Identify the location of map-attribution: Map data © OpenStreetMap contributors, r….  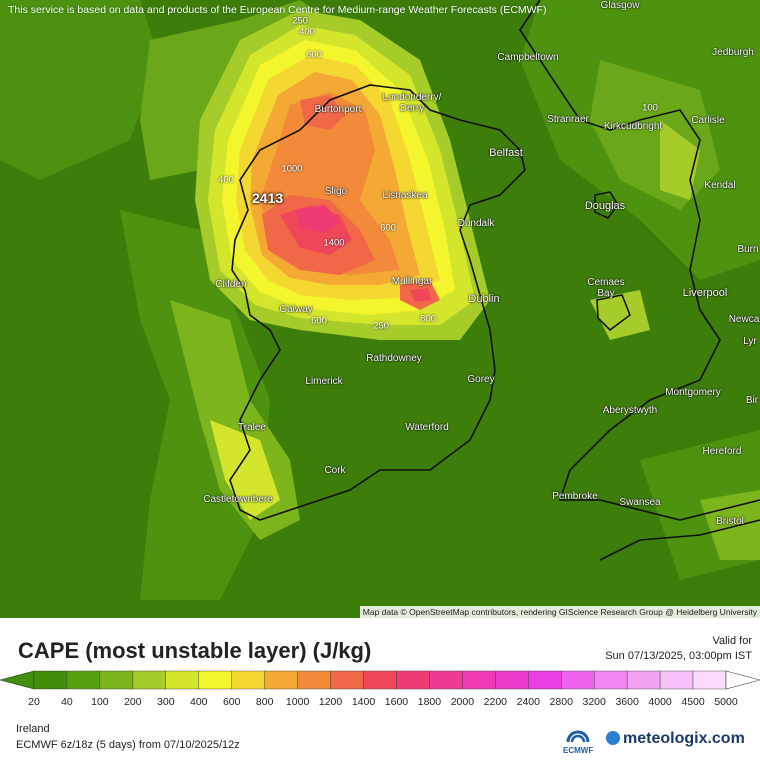
(559, 612).